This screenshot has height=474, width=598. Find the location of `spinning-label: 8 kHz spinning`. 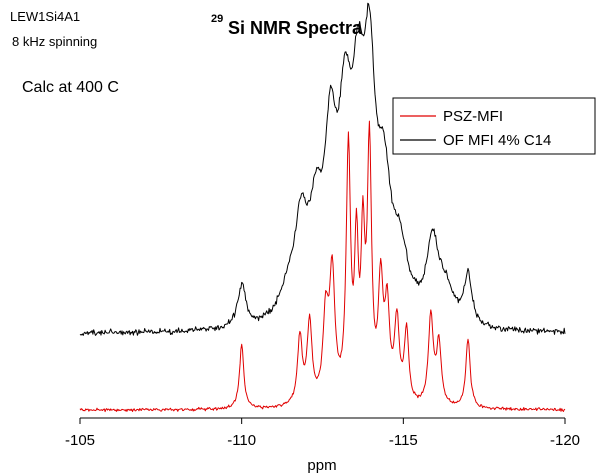

spinning-label: 8 kHz spinning is located at coordinates (54, 41).